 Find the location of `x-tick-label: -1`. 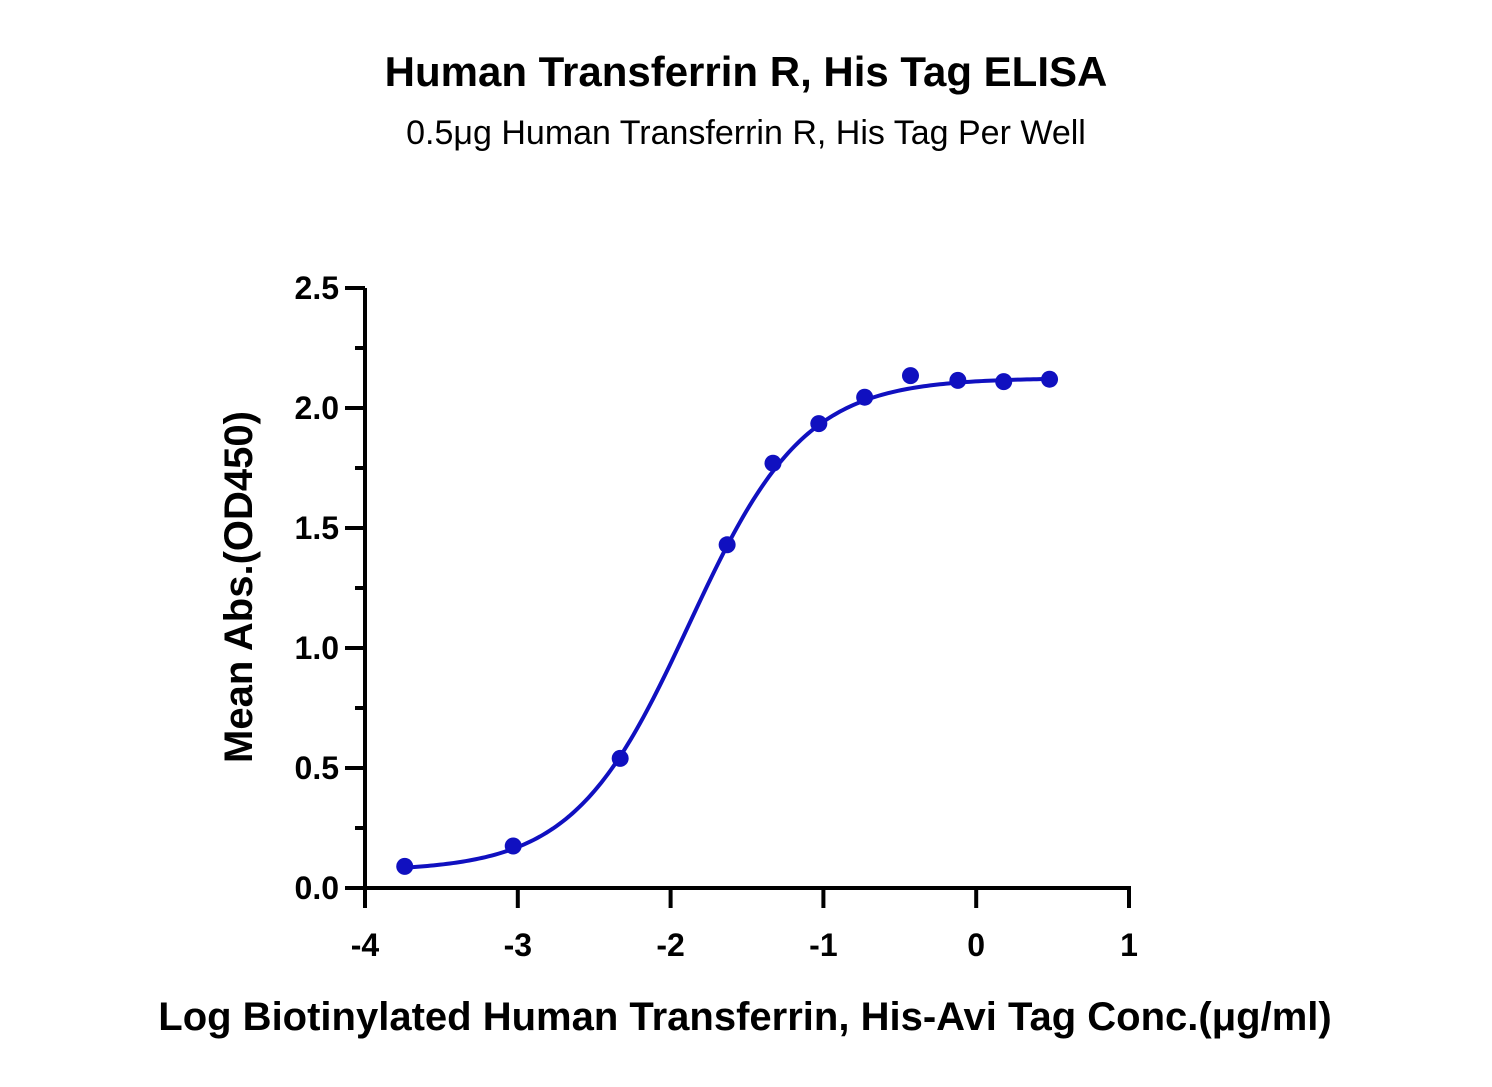

x-tick-label: -1 is located at coordinates (823, 945).